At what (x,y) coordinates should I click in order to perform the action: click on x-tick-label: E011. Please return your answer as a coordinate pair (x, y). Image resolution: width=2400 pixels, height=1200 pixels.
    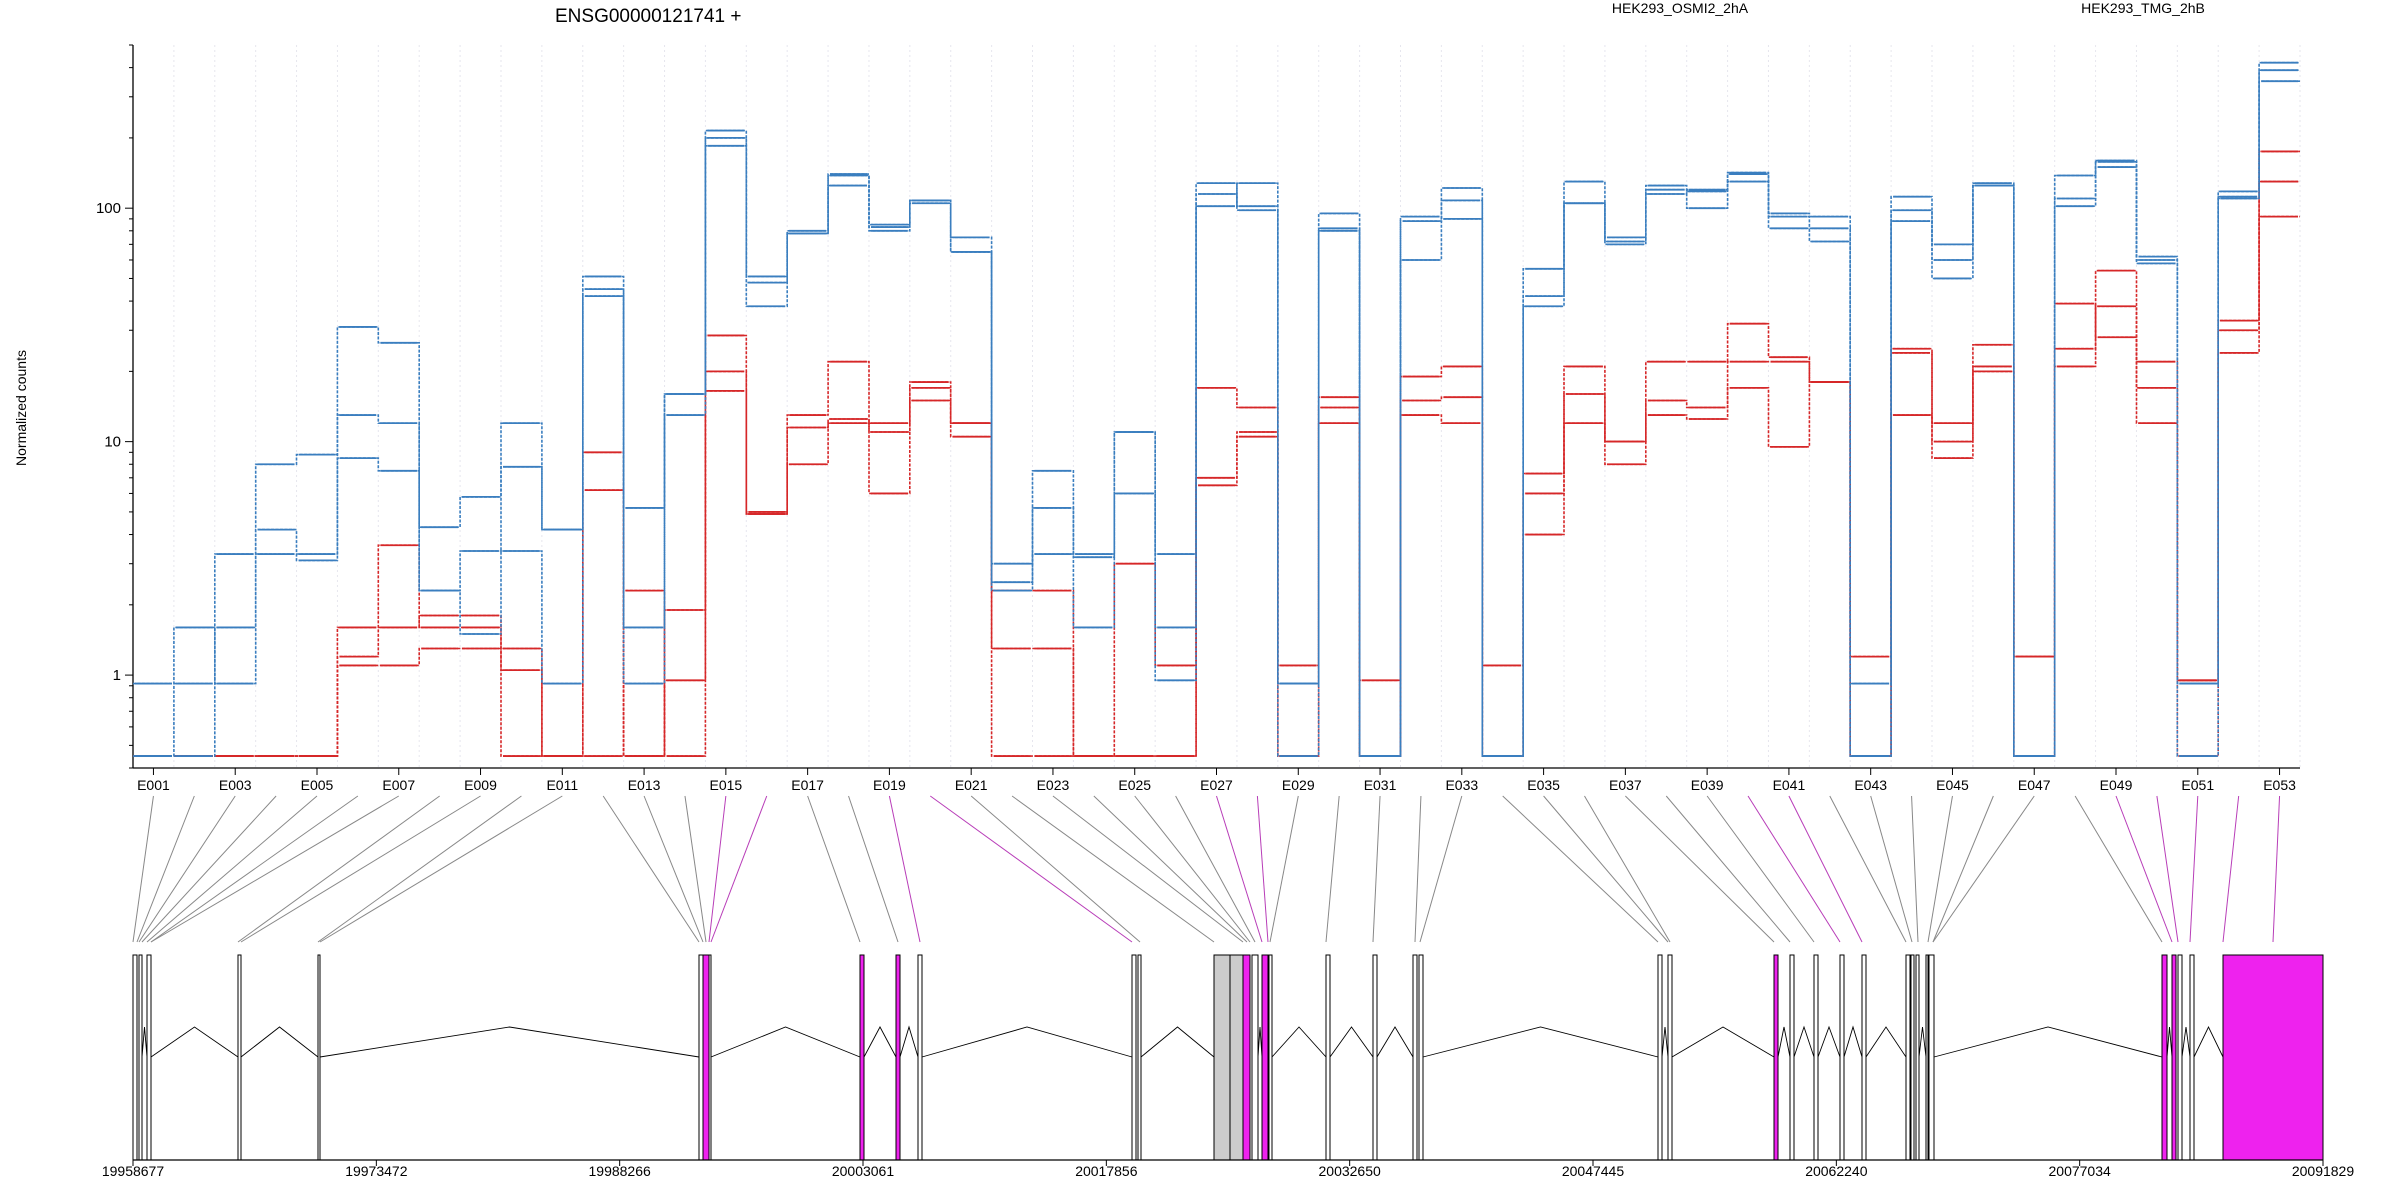
    Looking at the image, I should click on (562, 785).